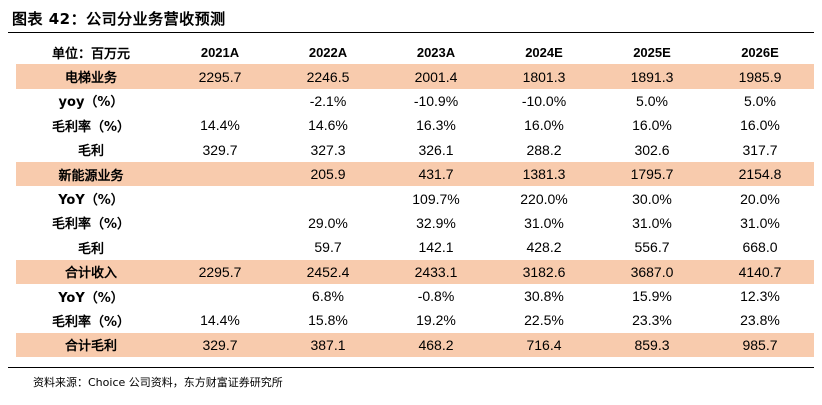 The width and height of the screenshot is (822, 405). What do you see at coordinates (544, 271) in the screenshot?
I see `table-cell: 3182.6` at bounding box center [544, 271].